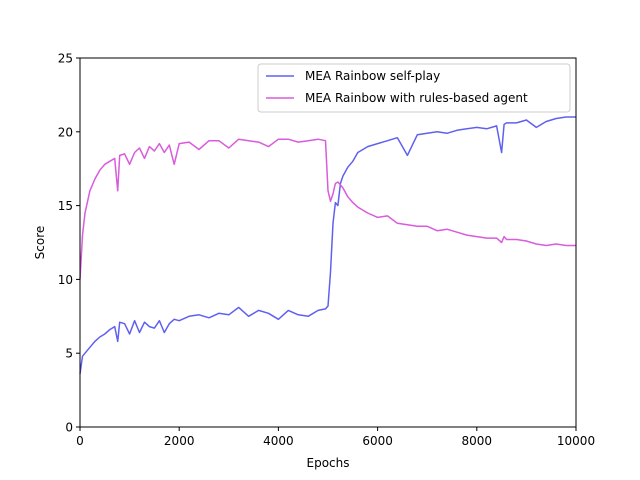  Describe the element at coordinates (576, 441) in the screenshot. I see `x-tick-label: 10000` at that location.